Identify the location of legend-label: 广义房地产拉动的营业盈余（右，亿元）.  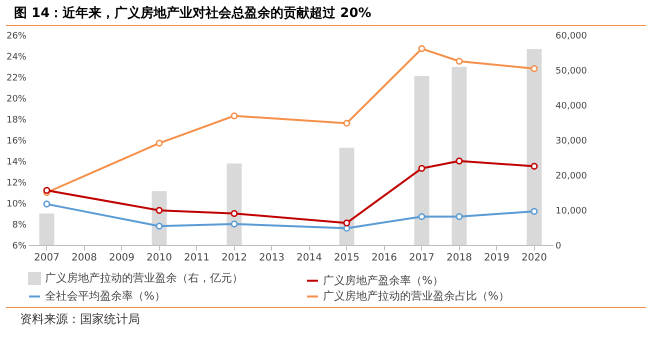
(144, 278).